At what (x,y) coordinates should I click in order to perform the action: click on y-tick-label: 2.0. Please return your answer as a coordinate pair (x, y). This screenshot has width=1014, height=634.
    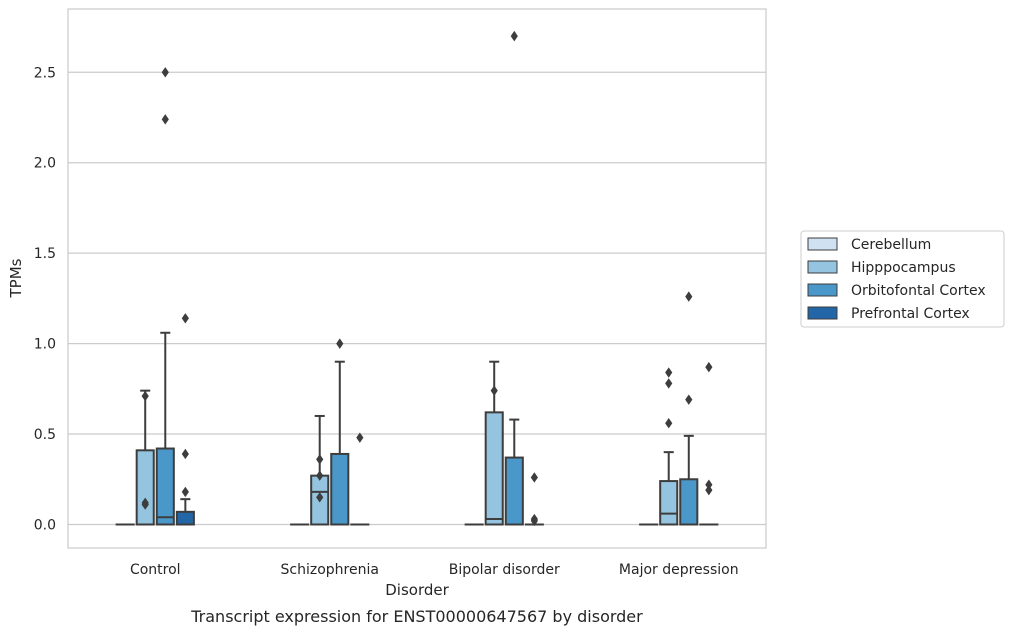
    Looking at the image, I should click on (45, 164).